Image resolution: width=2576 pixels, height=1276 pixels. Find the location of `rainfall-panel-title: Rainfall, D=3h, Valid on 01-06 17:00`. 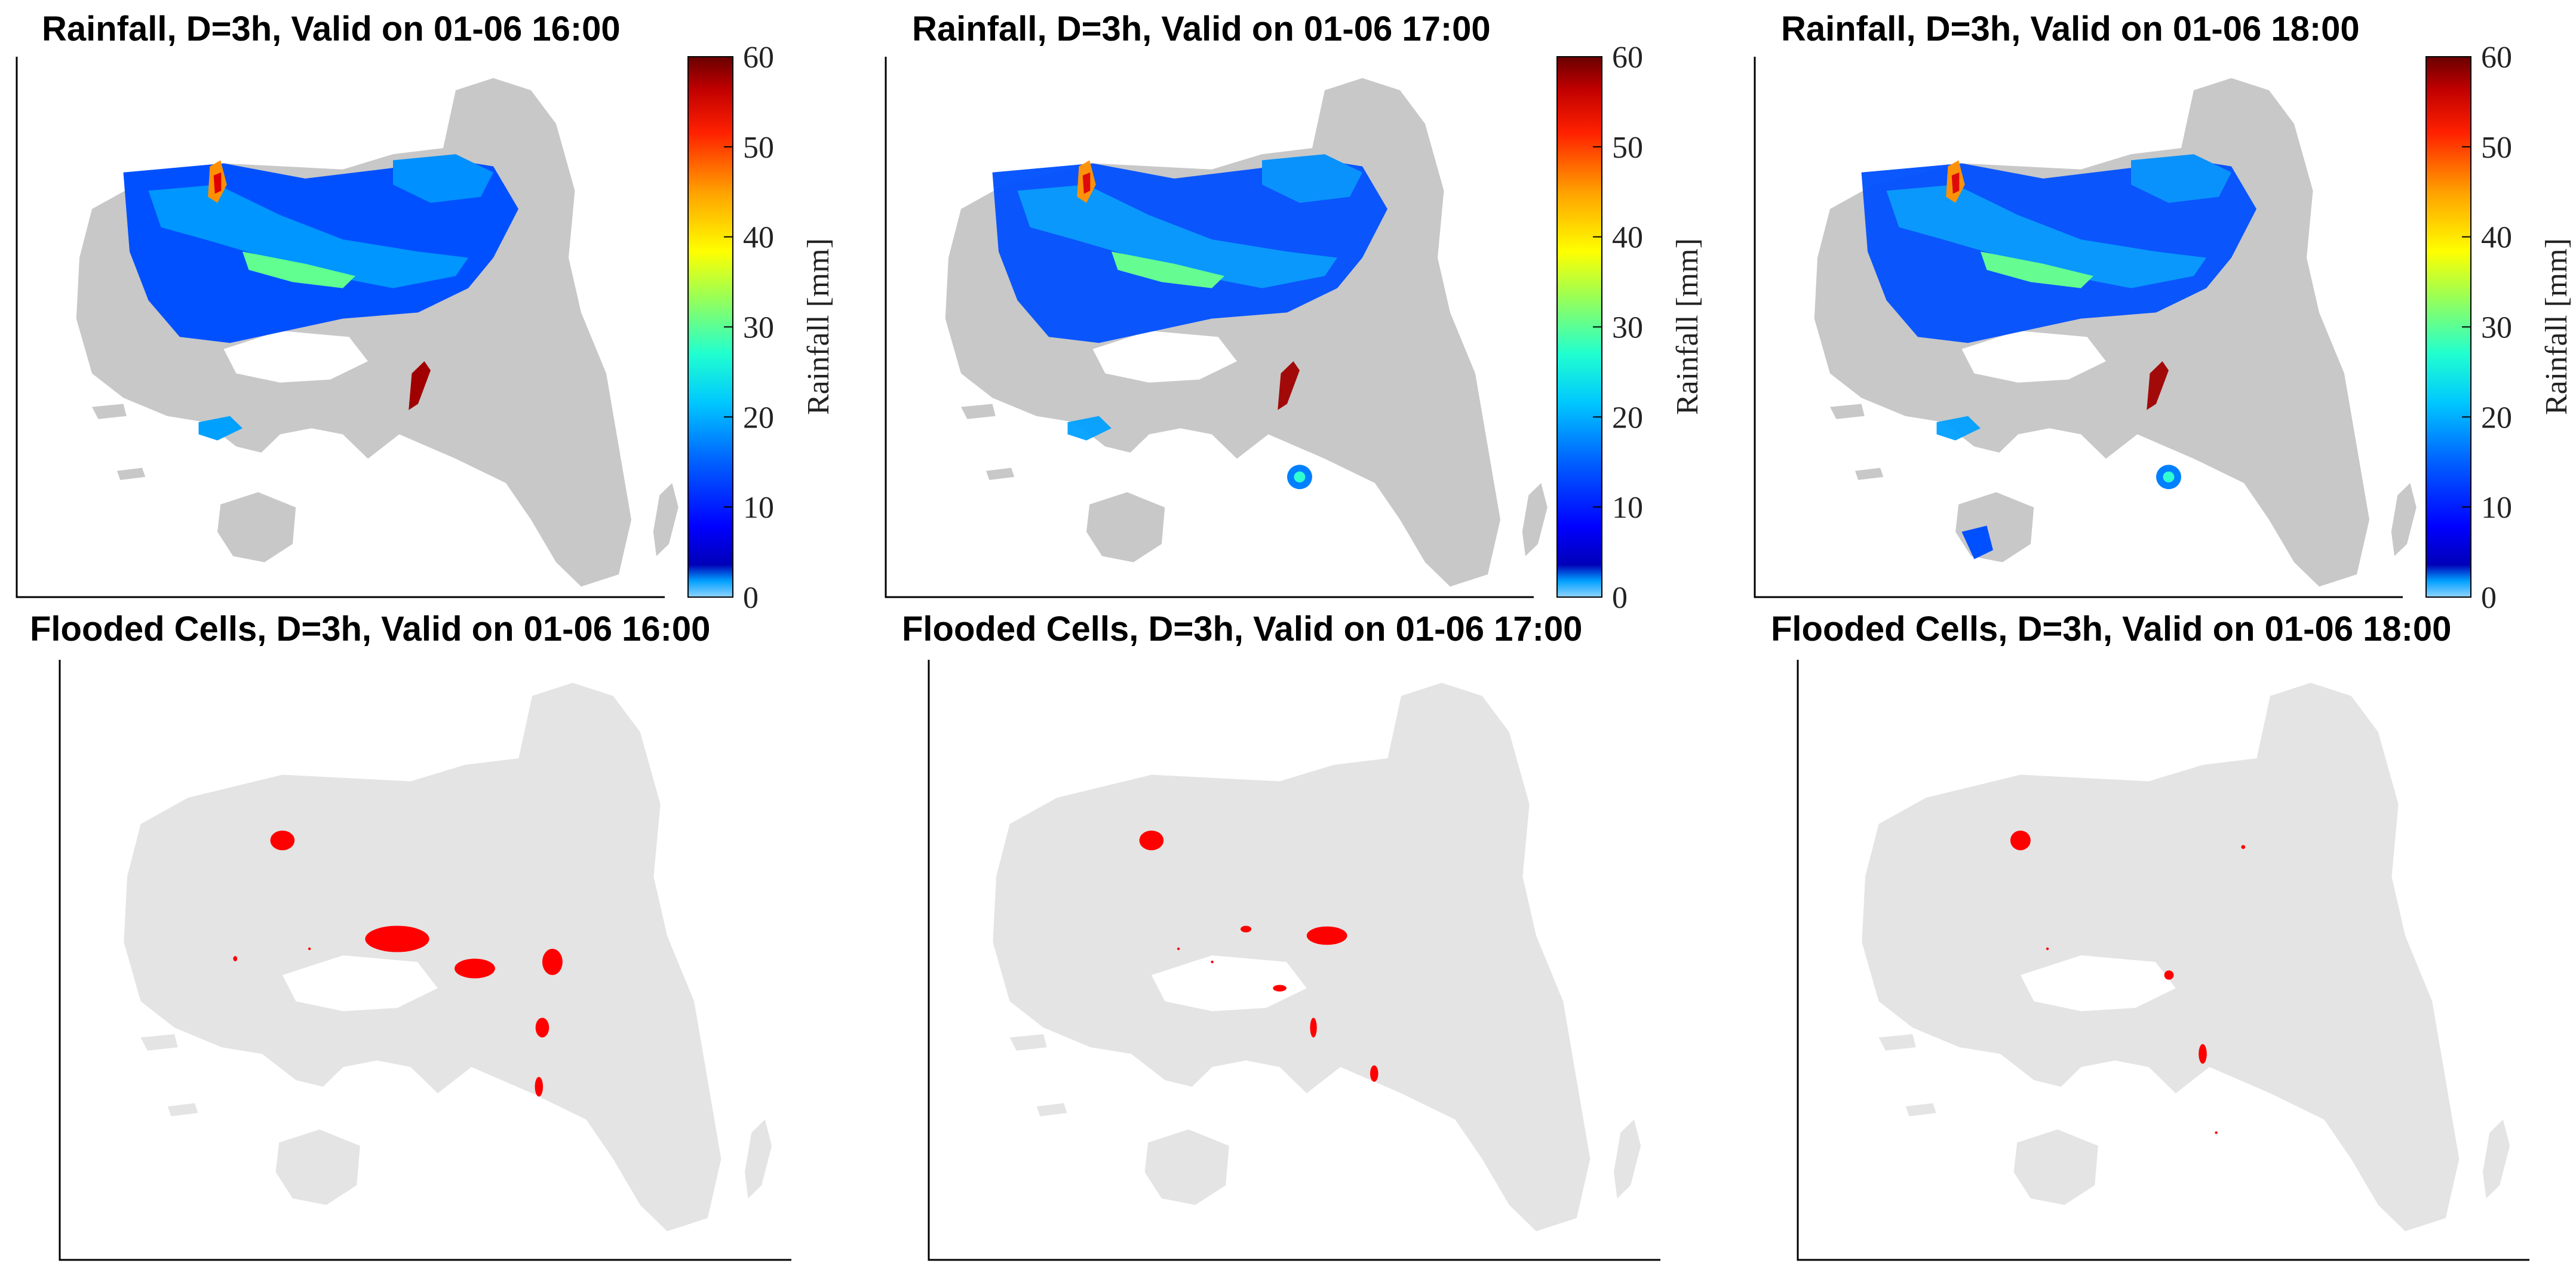

rainfall-panel-title: Rainfall, D=3h, Valid on 01-06 17:00 is located at coordinates (1201, 29).